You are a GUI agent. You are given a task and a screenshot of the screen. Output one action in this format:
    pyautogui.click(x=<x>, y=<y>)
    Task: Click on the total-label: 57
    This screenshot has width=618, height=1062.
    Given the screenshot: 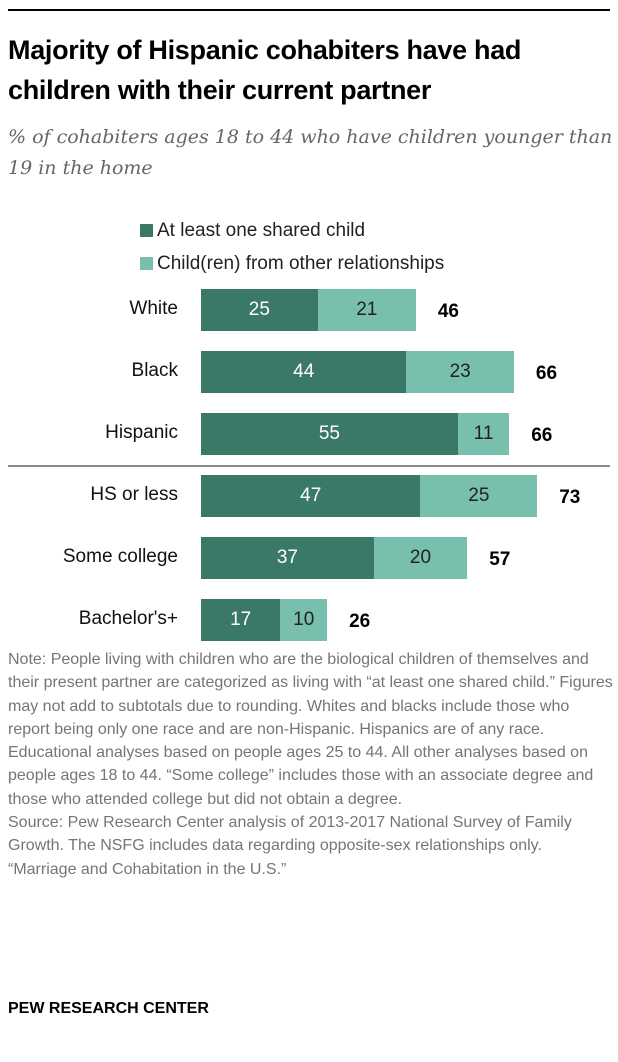 What is the action you would take?
    pyautogui.click(x=500, y=559)
    